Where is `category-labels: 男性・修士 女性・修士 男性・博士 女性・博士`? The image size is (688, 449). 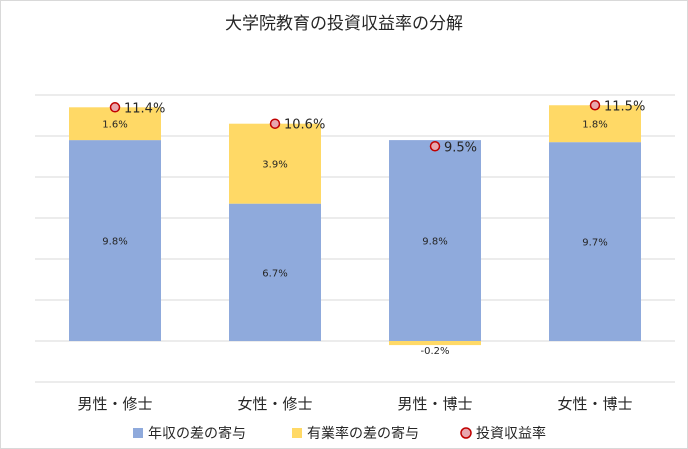
category-labels: 男性・修士 女性・修士 男性・博士 女性・博士 is located at coordinates (354, 404).